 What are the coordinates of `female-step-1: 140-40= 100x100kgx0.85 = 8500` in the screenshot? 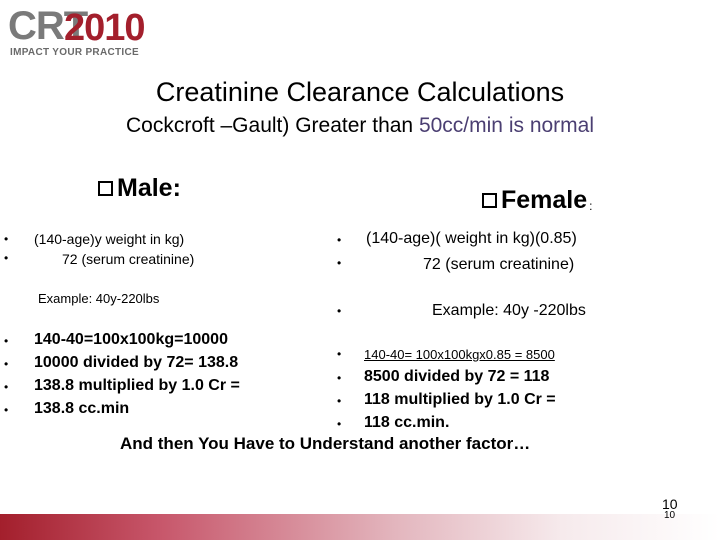 It's located at (459, 354).